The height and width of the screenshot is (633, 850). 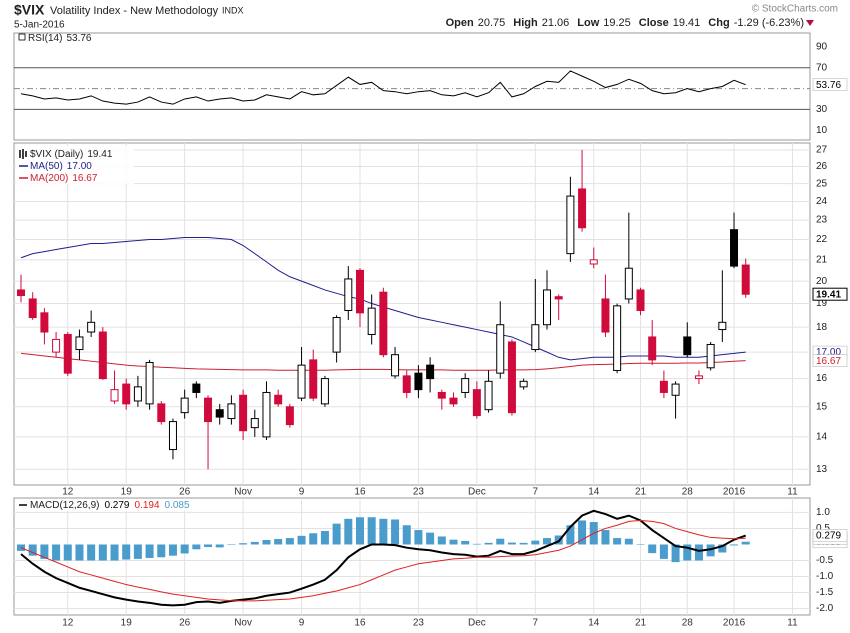 I want to click on y-tick-label: 0.5, so click(x=823, y=528).